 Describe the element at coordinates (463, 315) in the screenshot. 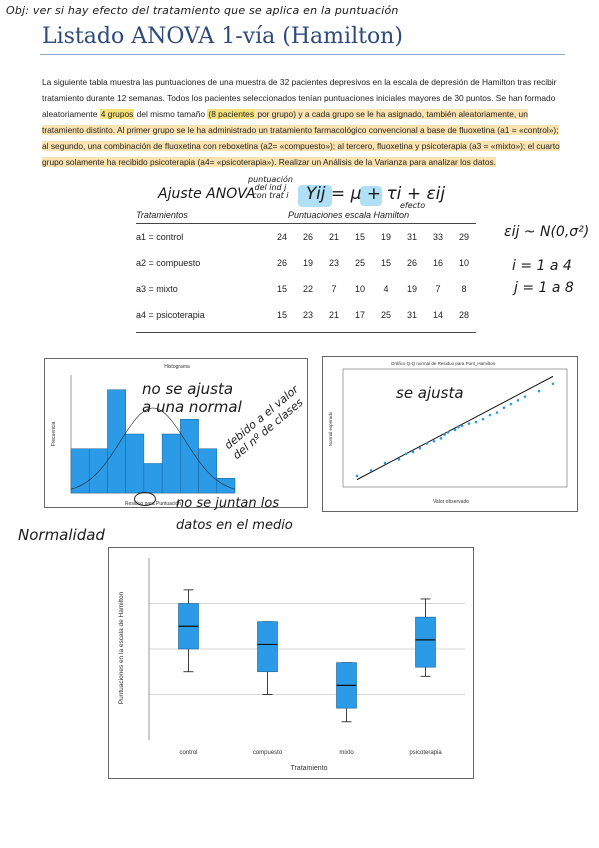

I see `table-cell: 28` at that location.